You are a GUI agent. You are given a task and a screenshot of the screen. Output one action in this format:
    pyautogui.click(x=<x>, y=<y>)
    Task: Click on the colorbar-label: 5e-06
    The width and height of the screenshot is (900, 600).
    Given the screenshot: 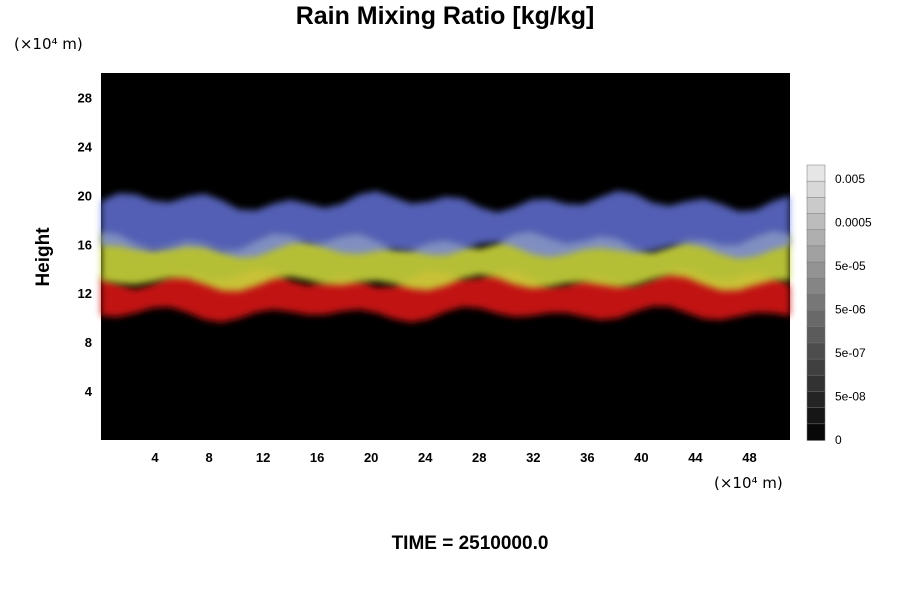 What is the action you would take?
    pyautogui.click(x=850, y=310)
    